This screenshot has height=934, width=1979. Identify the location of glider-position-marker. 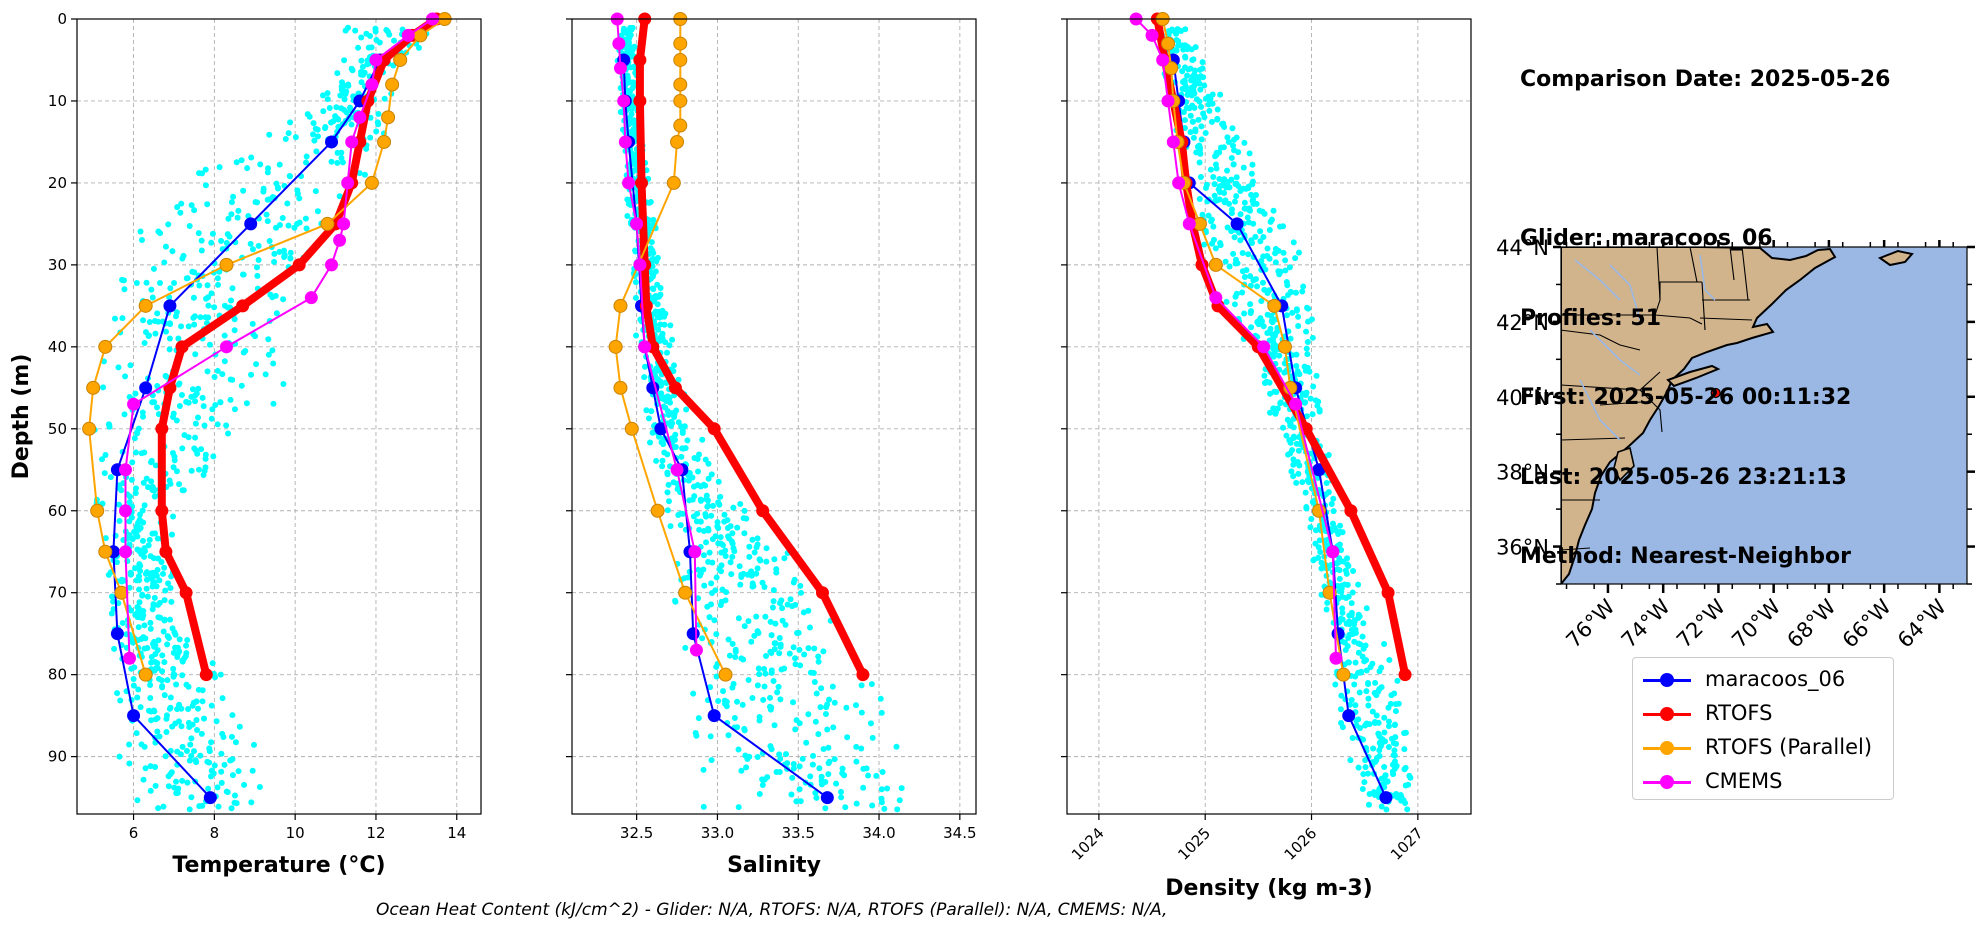
(1715, 393).